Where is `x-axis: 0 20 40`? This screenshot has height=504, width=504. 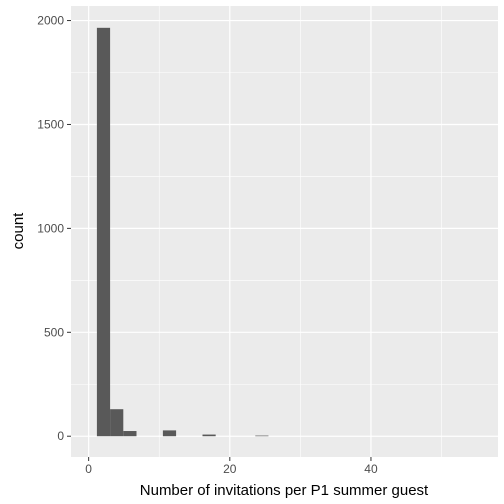 x-axis: 0 20 40 is located at coordinates (231, 466).